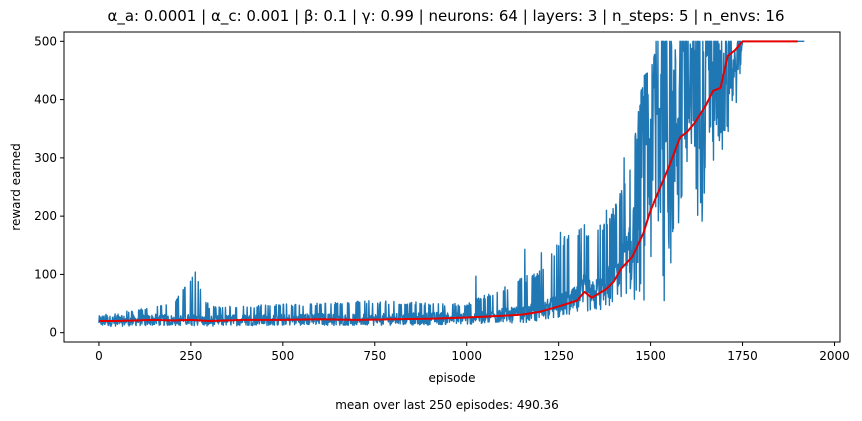 The height and width of the screenshot is (421, 862). What do you see at coordinates (16, 186) in the screenshot?
I see `y-axis-label: reward earned` at bounding box center [16, 186].